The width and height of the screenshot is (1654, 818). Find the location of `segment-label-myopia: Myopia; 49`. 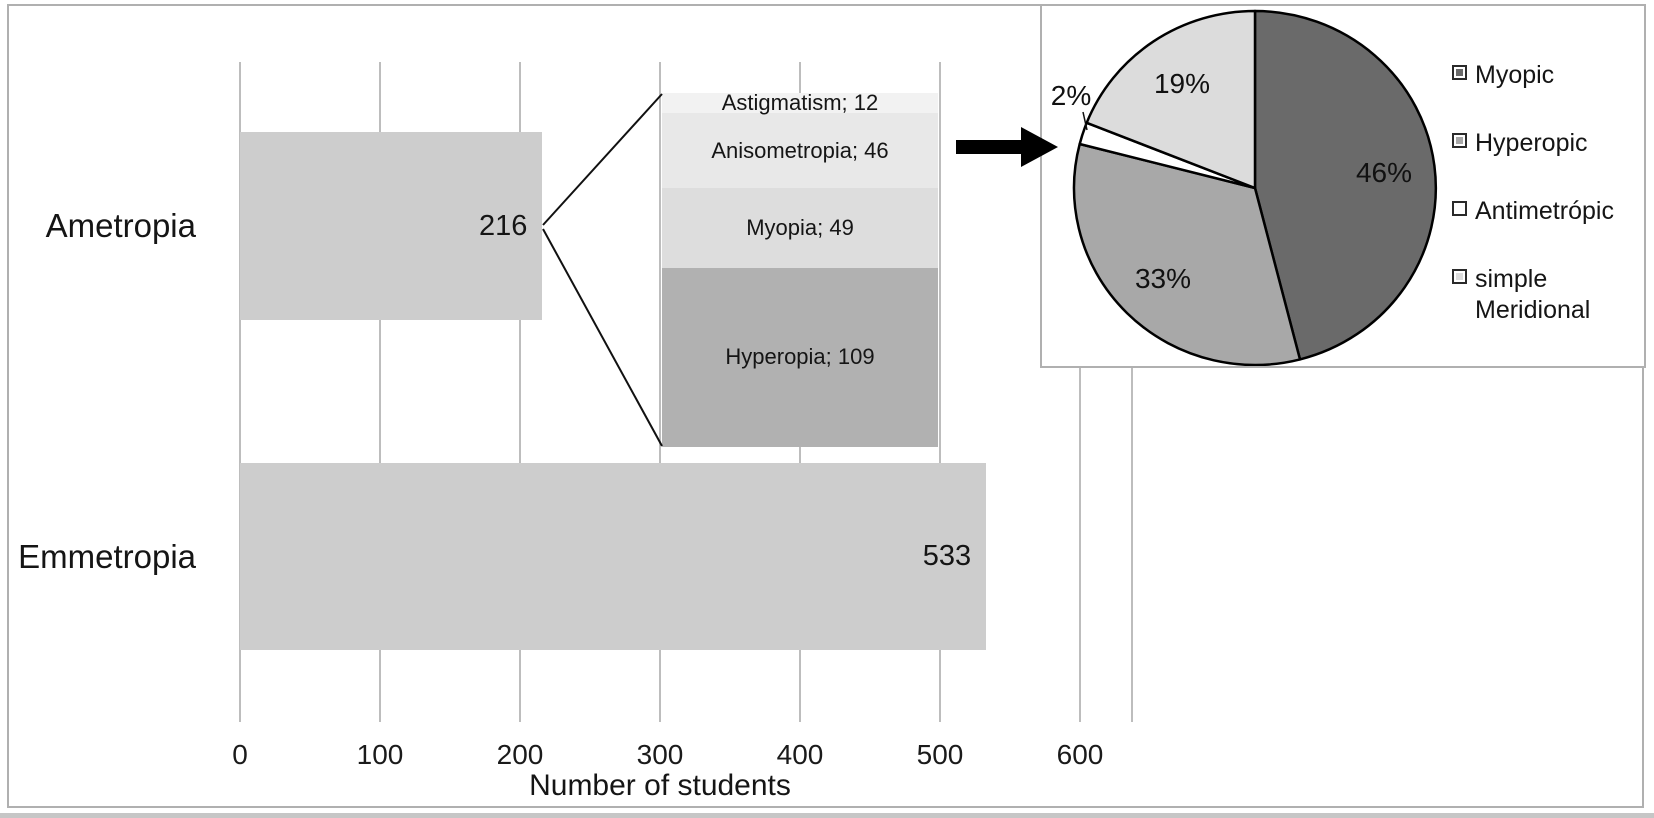

segment-label-myopia: Myopia; 49 is located at coordinates (800, 228).